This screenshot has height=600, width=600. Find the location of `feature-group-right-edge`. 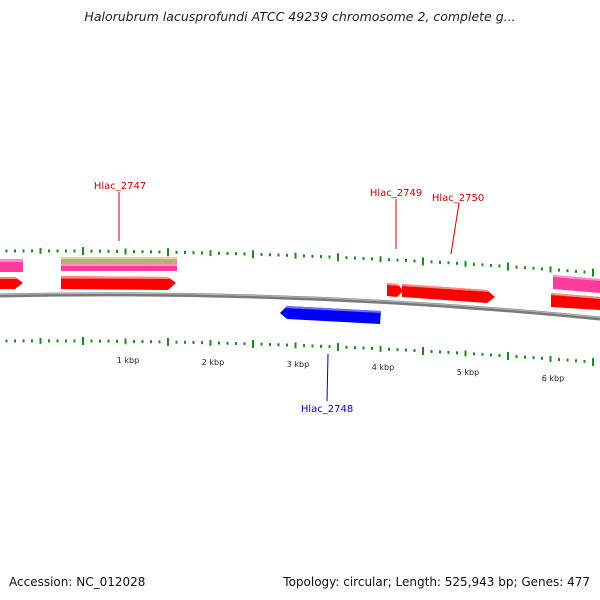

feature-group-right-edge is located at coordinates (575, 292).